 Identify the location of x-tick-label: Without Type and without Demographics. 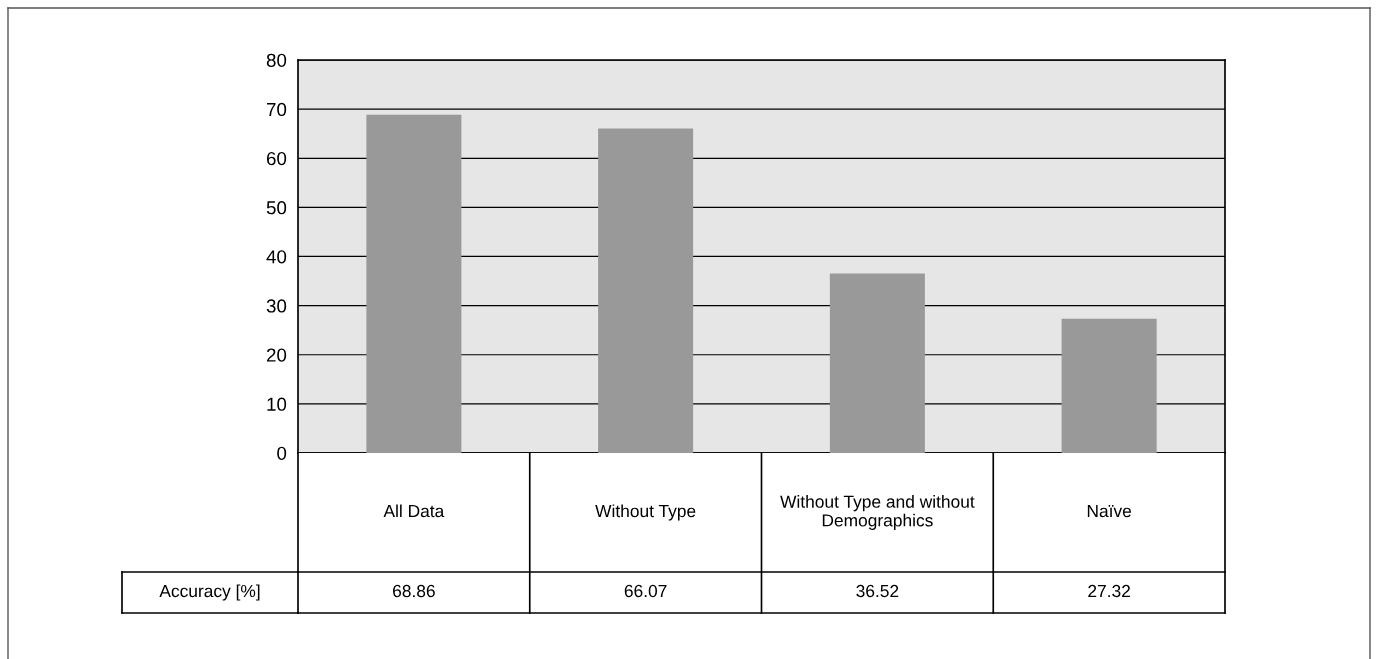
(877, 512).